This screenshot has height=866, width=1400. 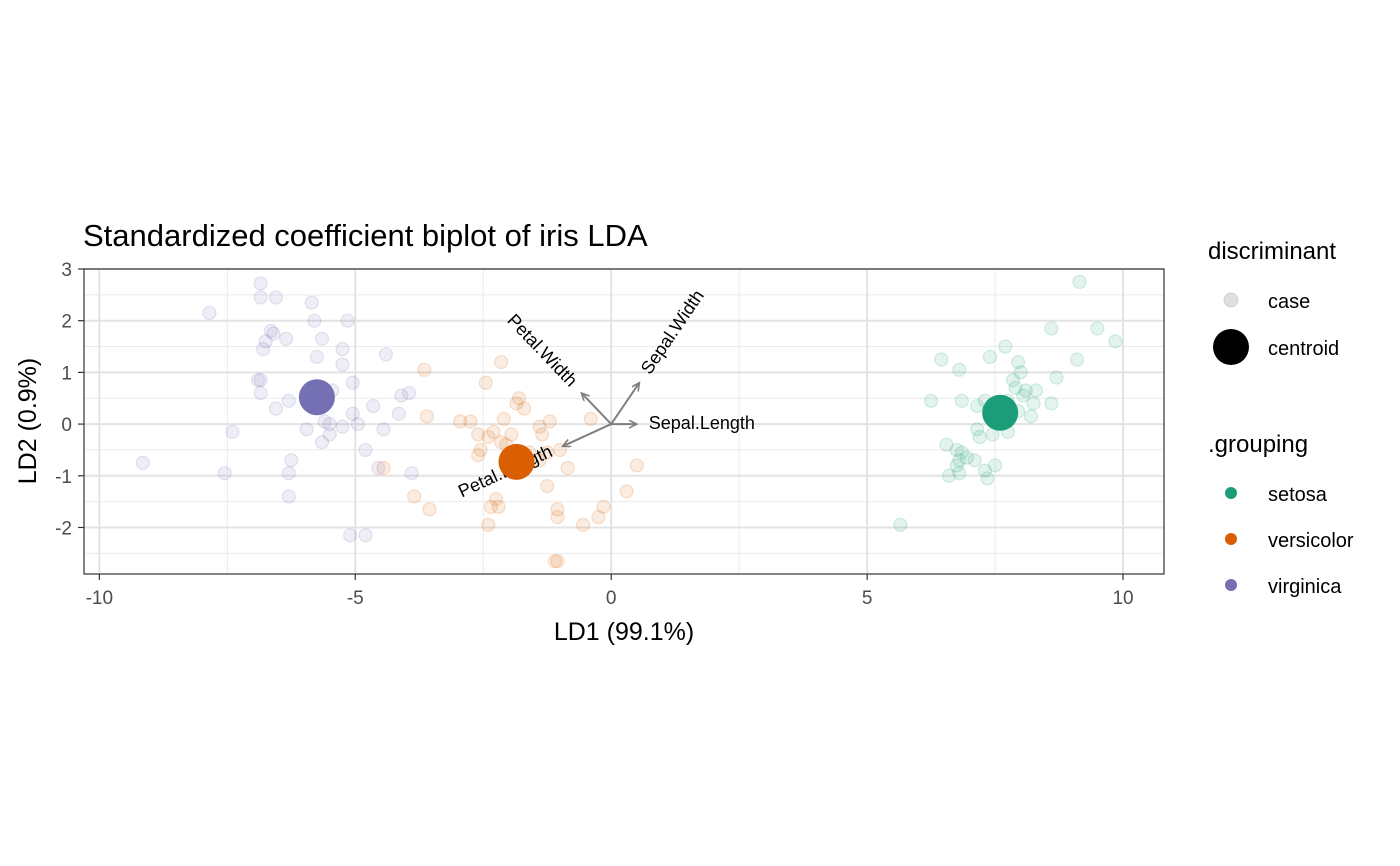 I want to click on x-tick-label: -10, so click(x=99, y=598).